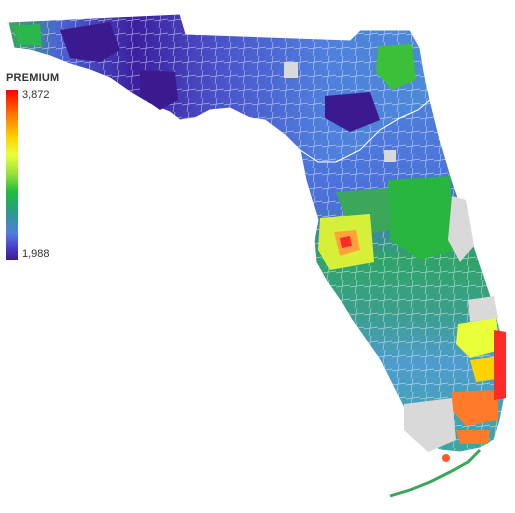 The width and height of the screenshot is (515, 513). I want to click on region-pensacola-low, so click(90, 42).